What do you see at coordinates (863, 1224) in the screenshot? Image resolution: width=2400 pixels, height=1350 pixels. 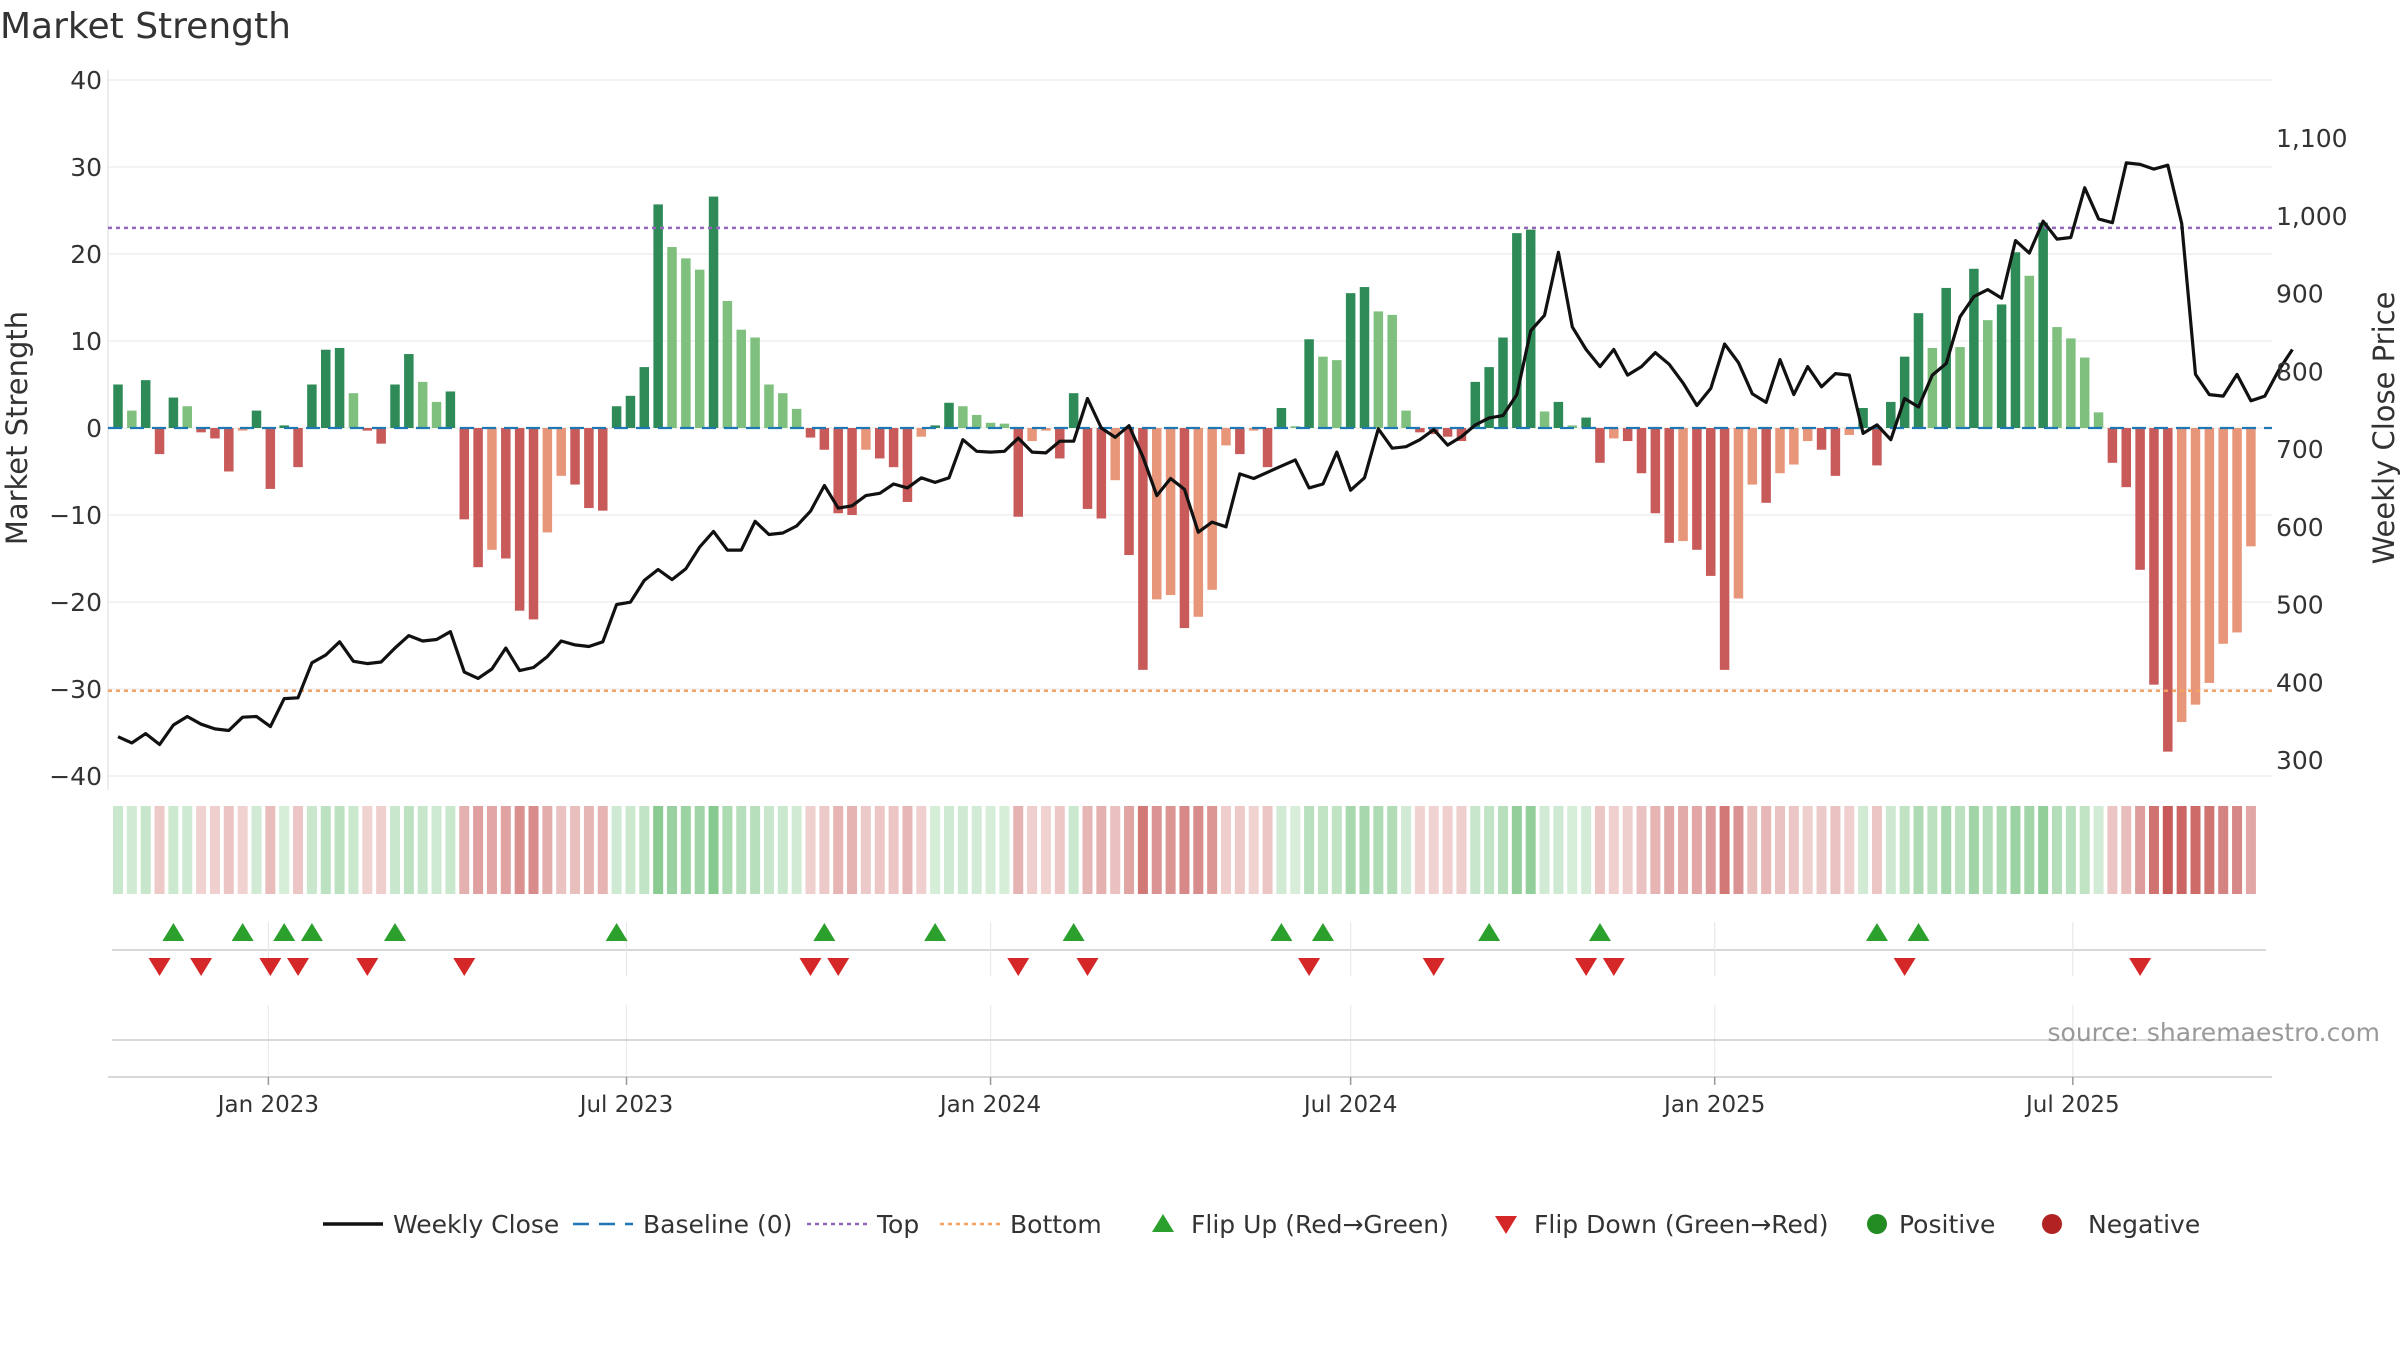 I see `legend-item: Top` at bounding box center [863, 1224].